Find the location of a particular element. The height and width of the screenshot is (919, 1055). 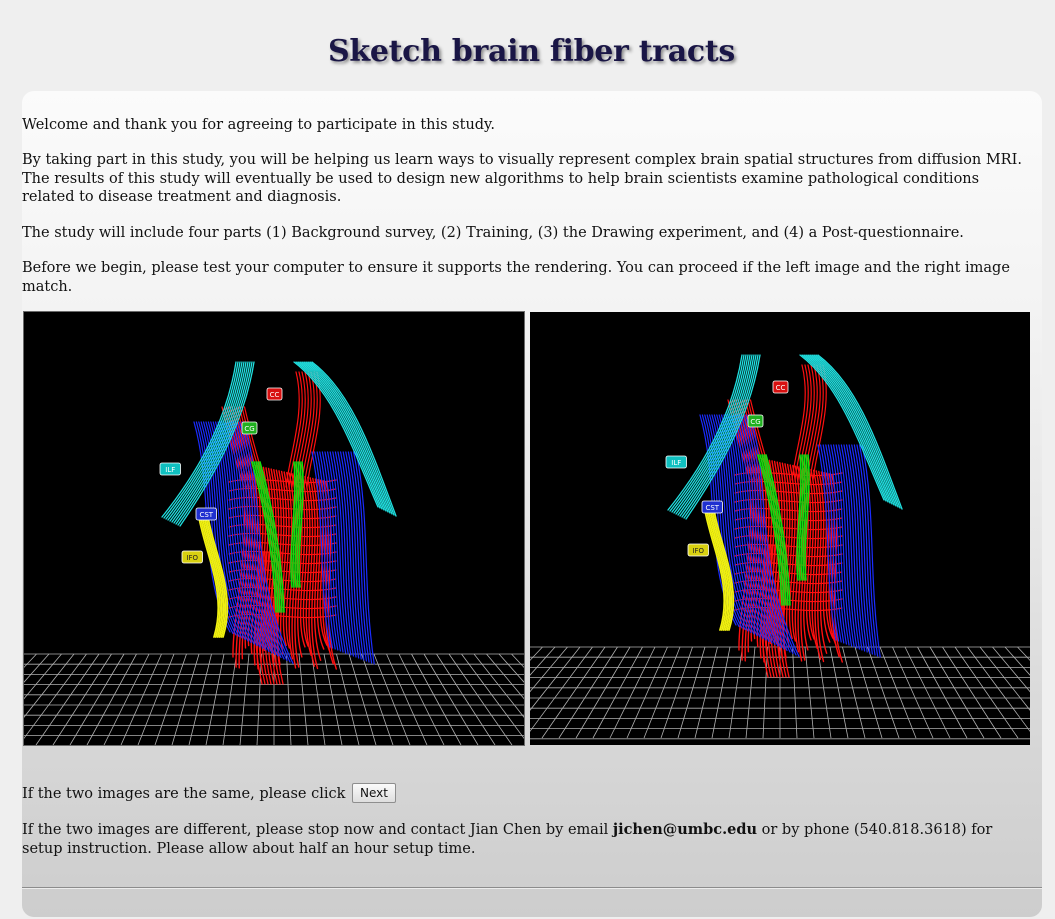

contact-email: jichen@umbc.edu is located at coordinates (685, 829).